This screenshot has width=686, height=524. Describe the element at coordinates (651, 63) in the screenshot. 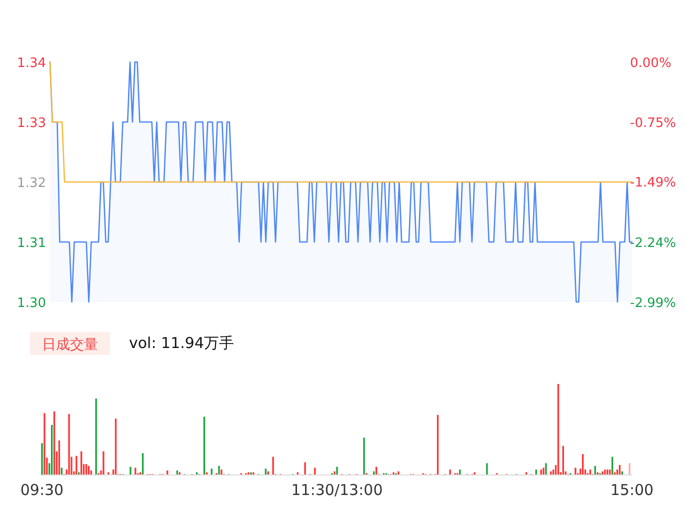

I see `y2-tick: 0.00%` at that location.